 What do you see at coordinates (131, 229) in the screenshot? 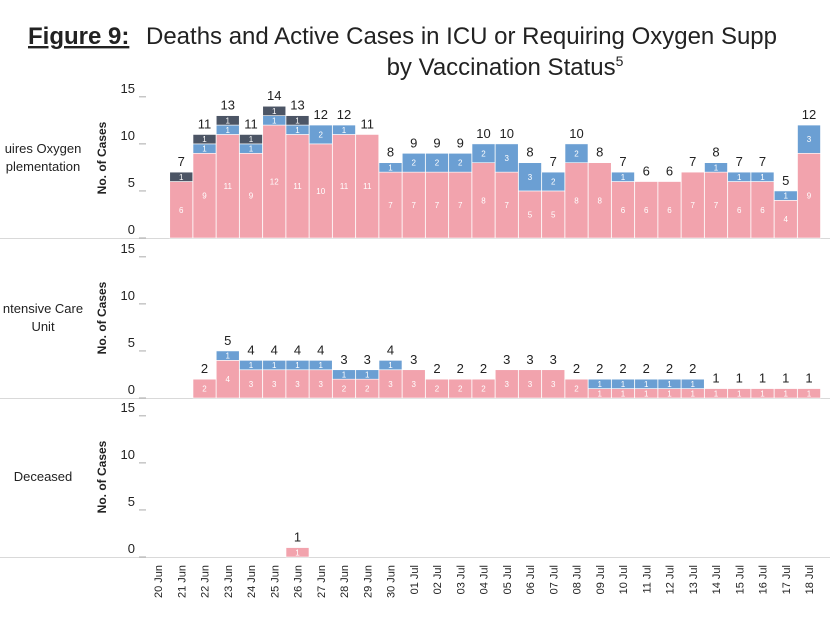
I see `y-tick-label: 0` at bounding box center [131, 229].